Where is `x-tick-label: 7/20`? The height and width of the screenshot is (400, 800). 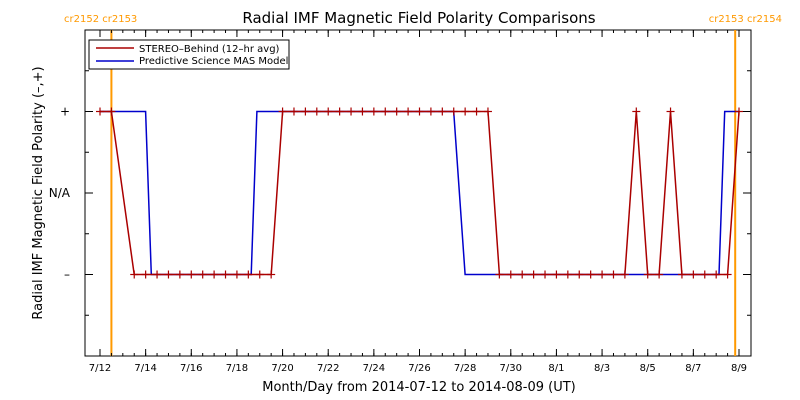 x-tick-label: 7/20 is located at coordinates (282, 368).